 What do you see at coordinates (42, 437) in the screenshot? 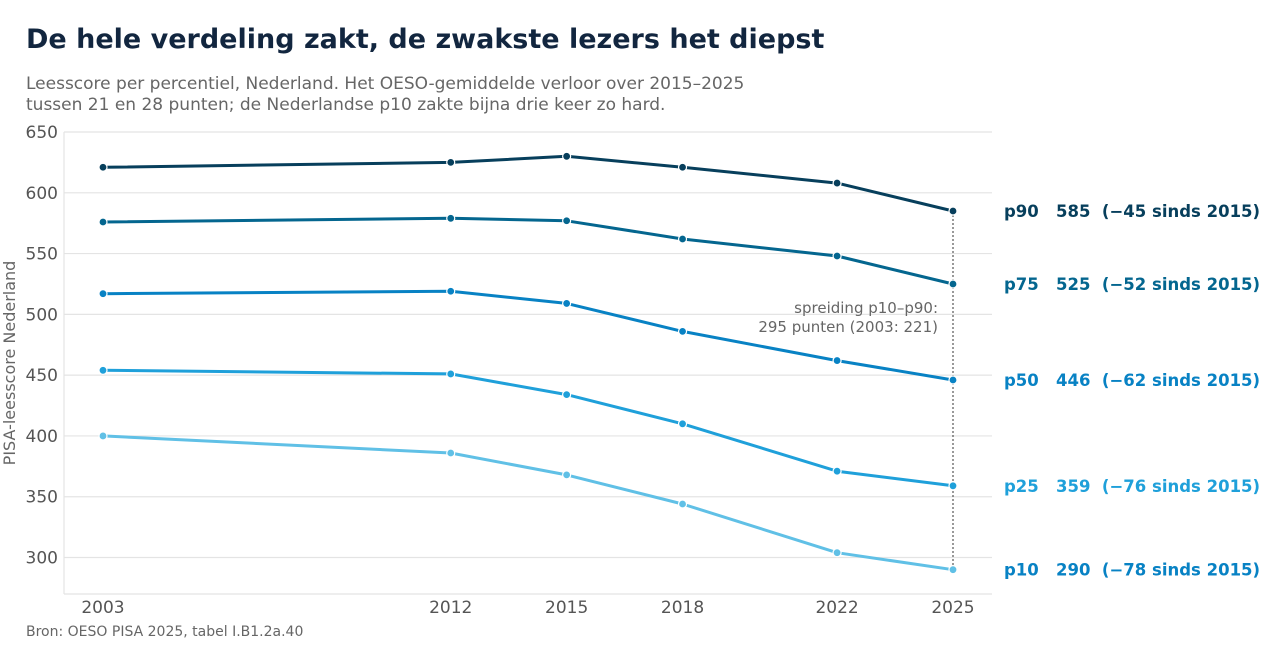
I see `y-tick-label: 400` at bounding box center [42, 437].